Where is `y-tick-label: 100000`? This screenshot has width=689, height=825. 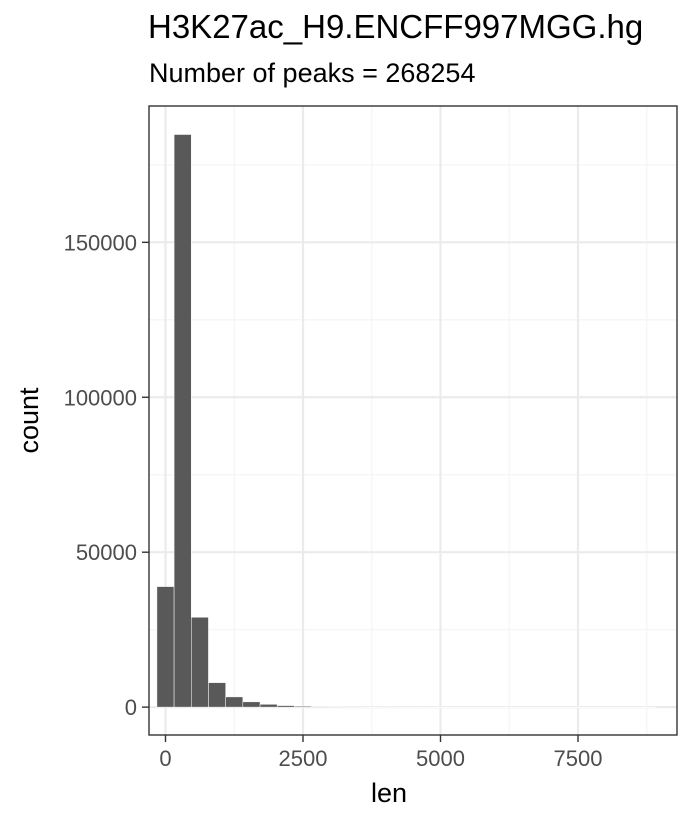 y-tick-label: 100000 is located at coordinates (100, 397).